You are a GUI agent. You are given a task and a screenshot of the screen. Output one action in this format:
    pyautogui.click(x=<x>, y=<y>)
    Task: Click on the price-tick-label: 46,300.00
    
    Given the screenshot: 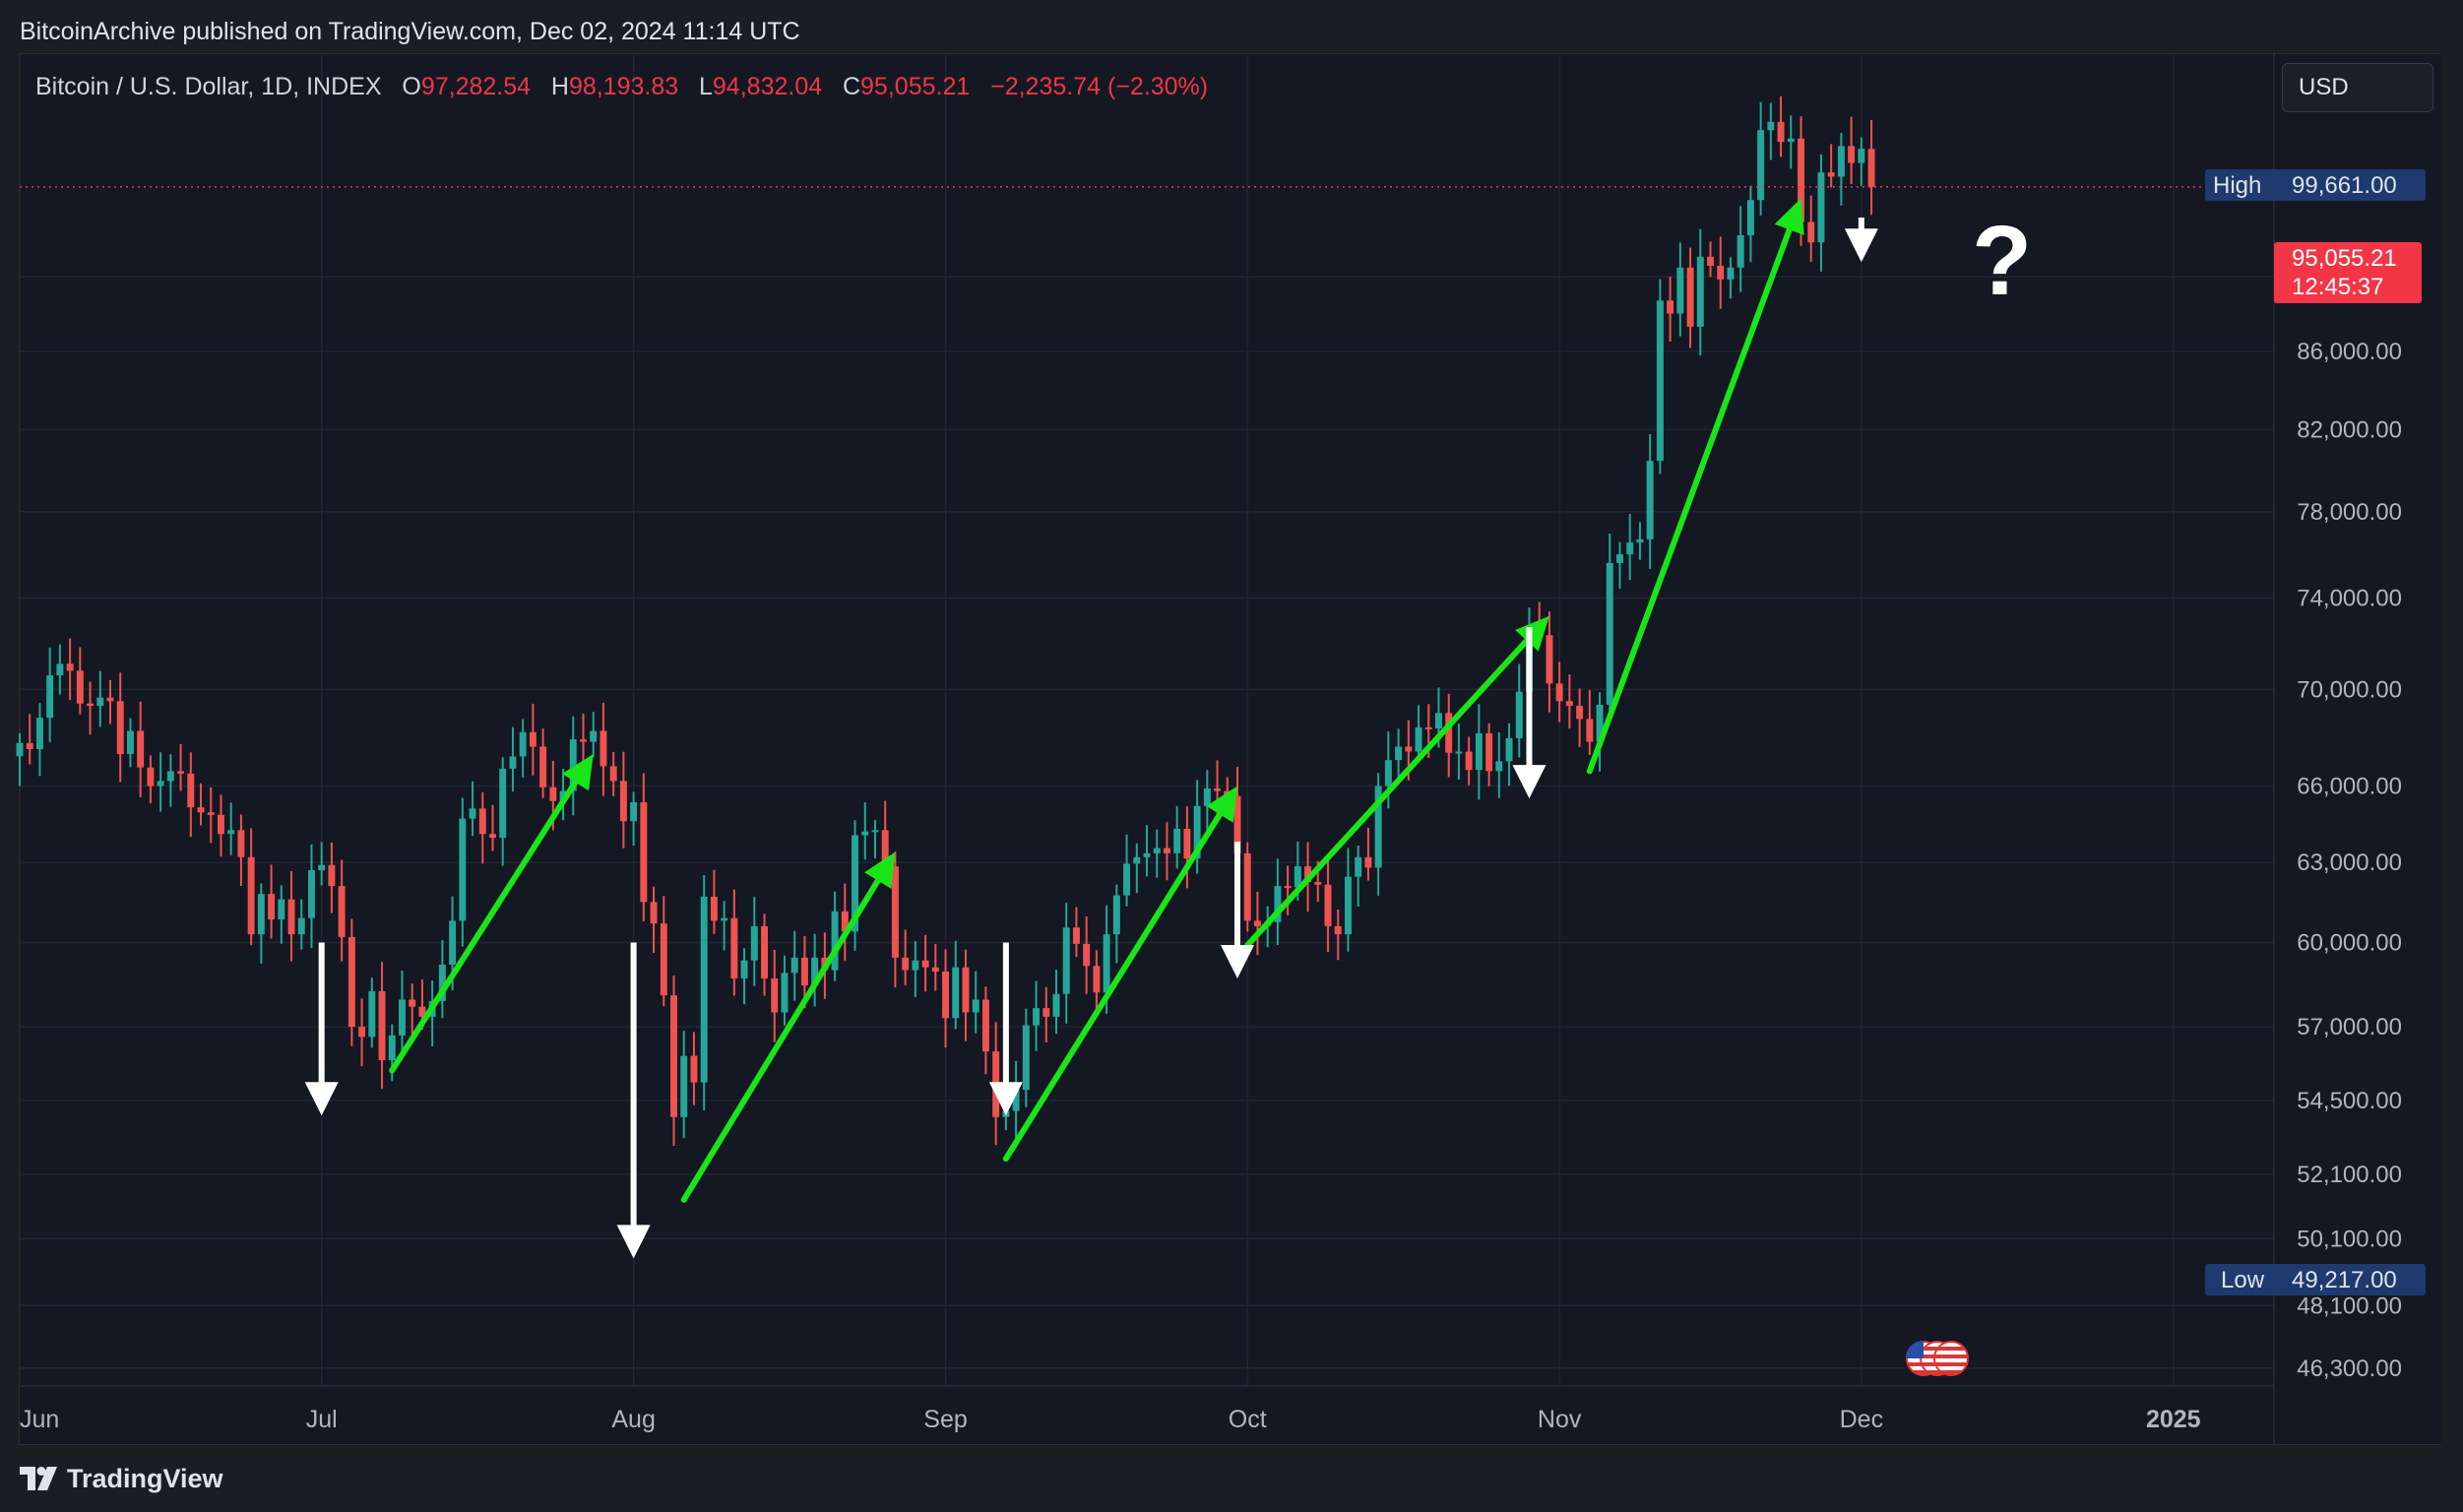 What is the action you would take?
    pyautogui.click(x=2349, y=1368)
    